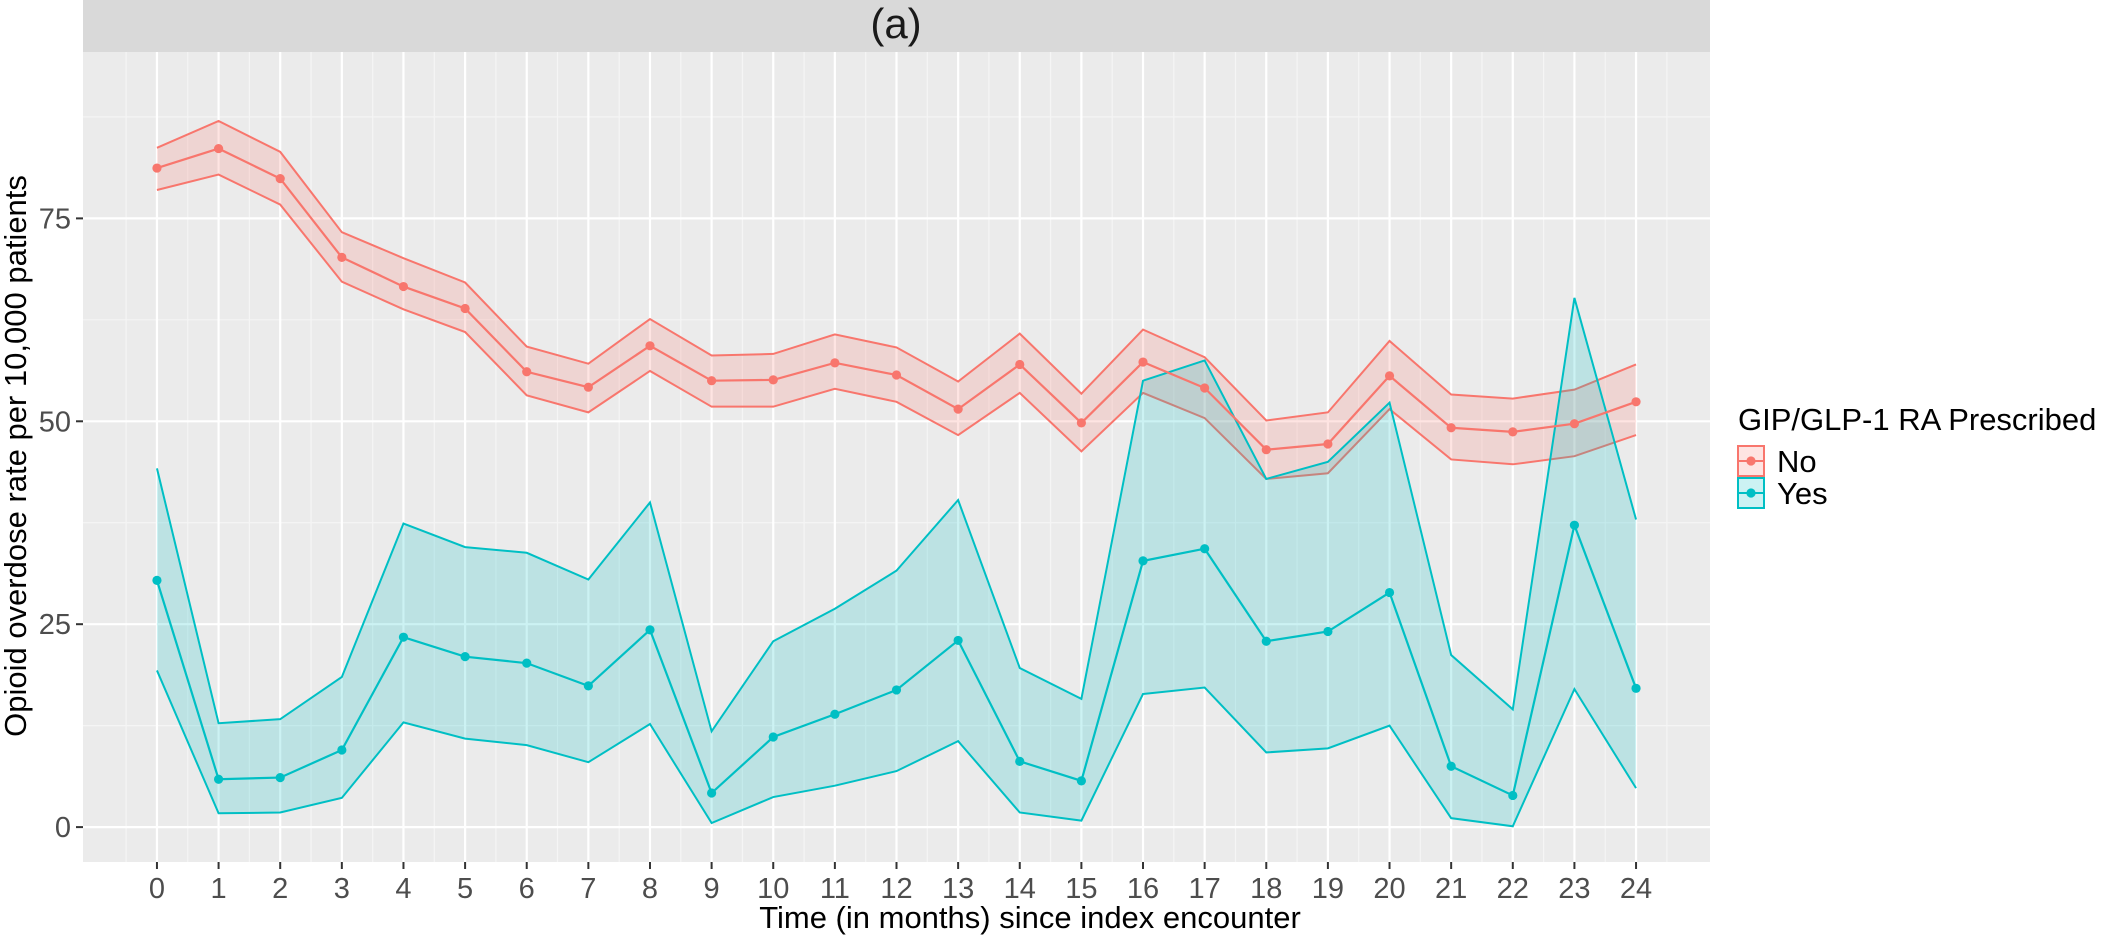 This screenshot has height=948, width=2128. I want to click on x-tick-label: 8, so click(650, 889).